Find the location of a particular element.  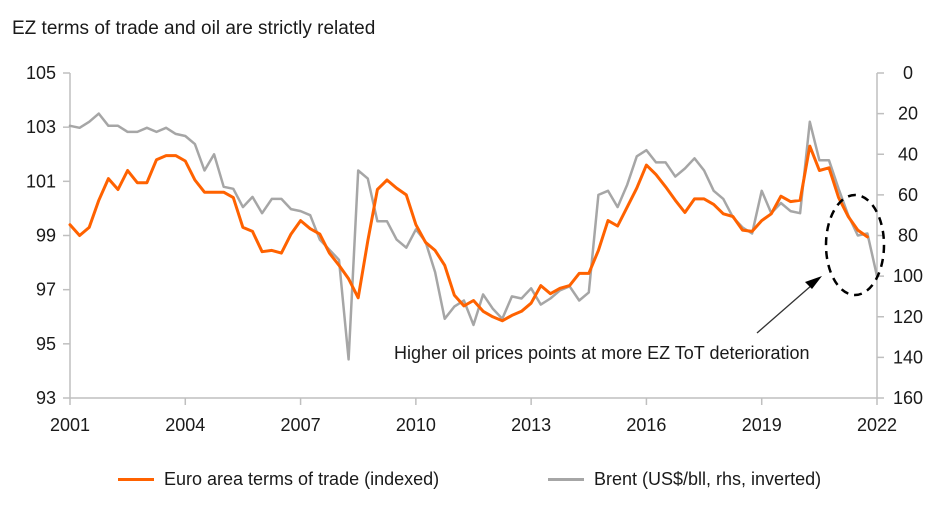

right-y-tick-label: 100 is located at coordinates (908, 276).